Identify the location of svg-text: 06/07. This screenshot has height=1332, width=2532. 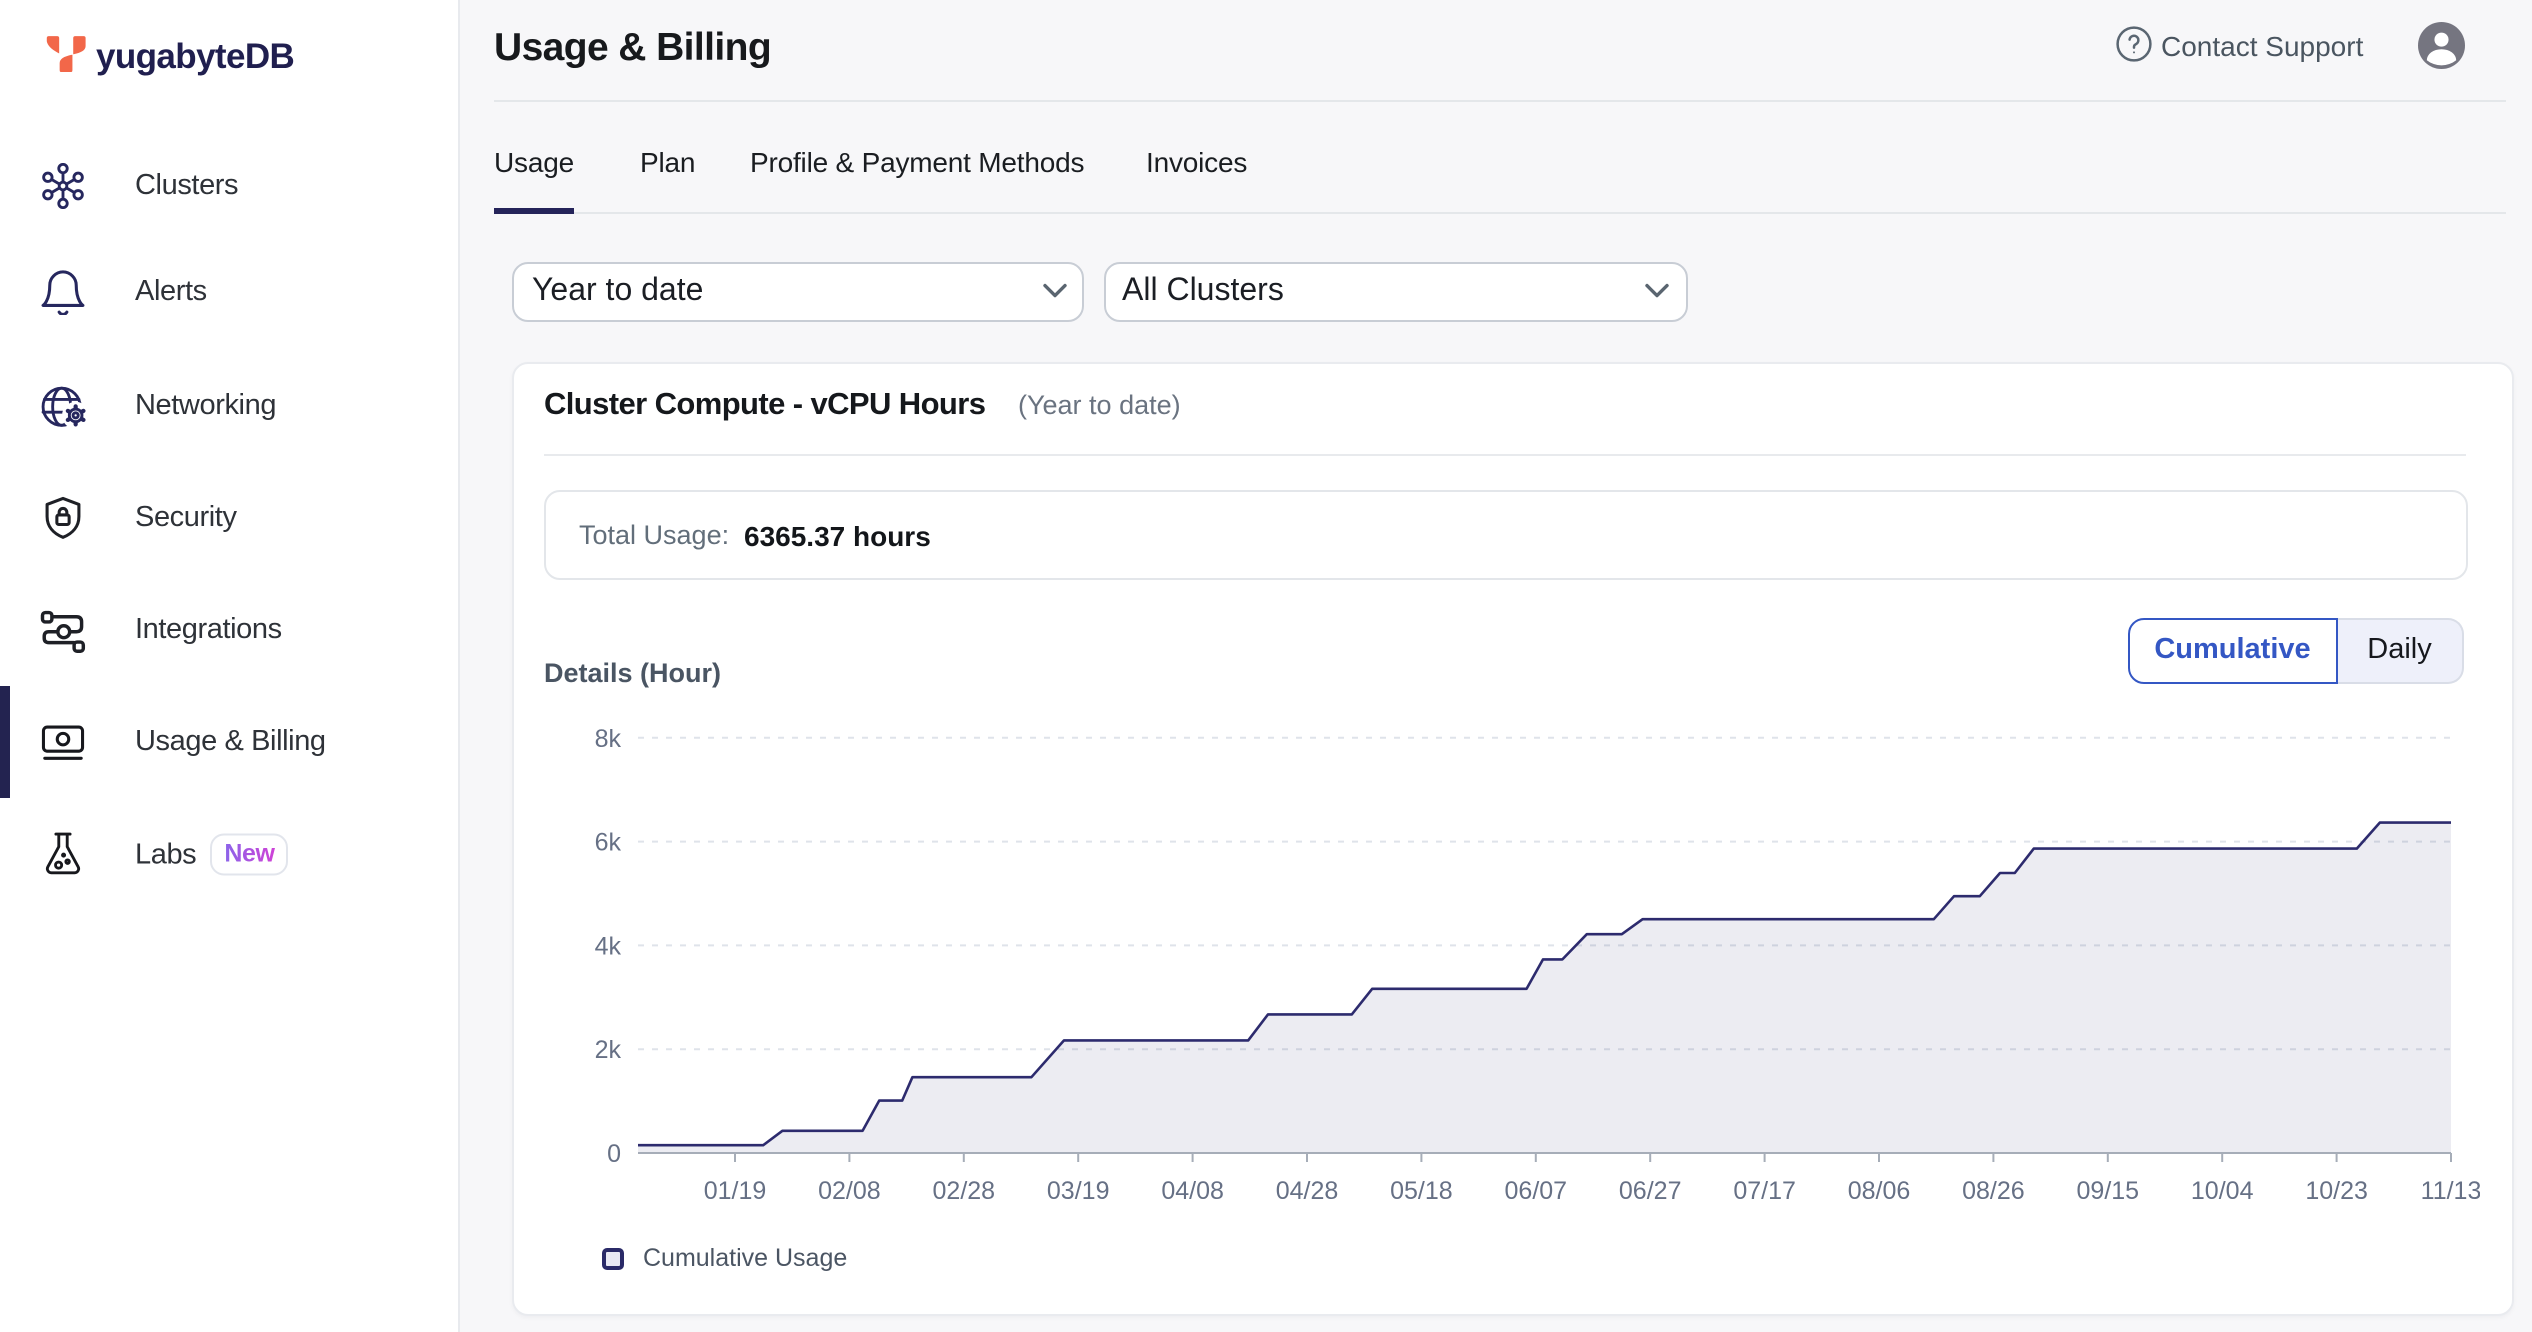
(1536, 1191).